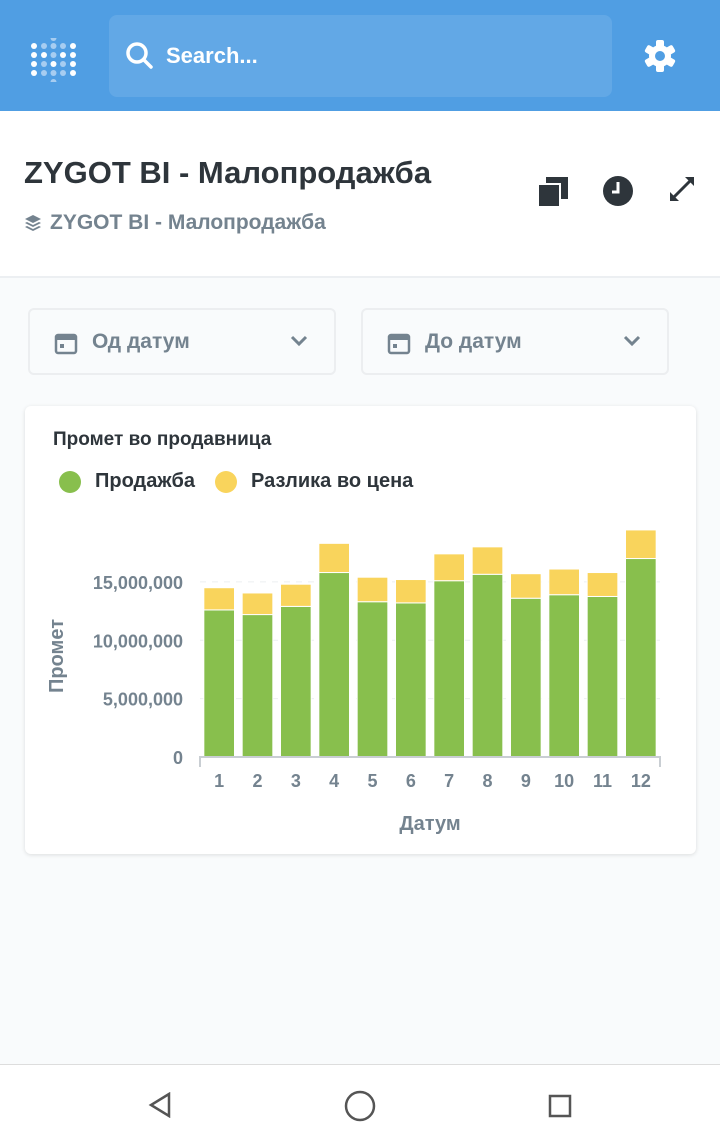  What do you see at coordinates (296, 781) in the screenshot?
I see `x-tick-label: 3` at bounding box center [296, 781].